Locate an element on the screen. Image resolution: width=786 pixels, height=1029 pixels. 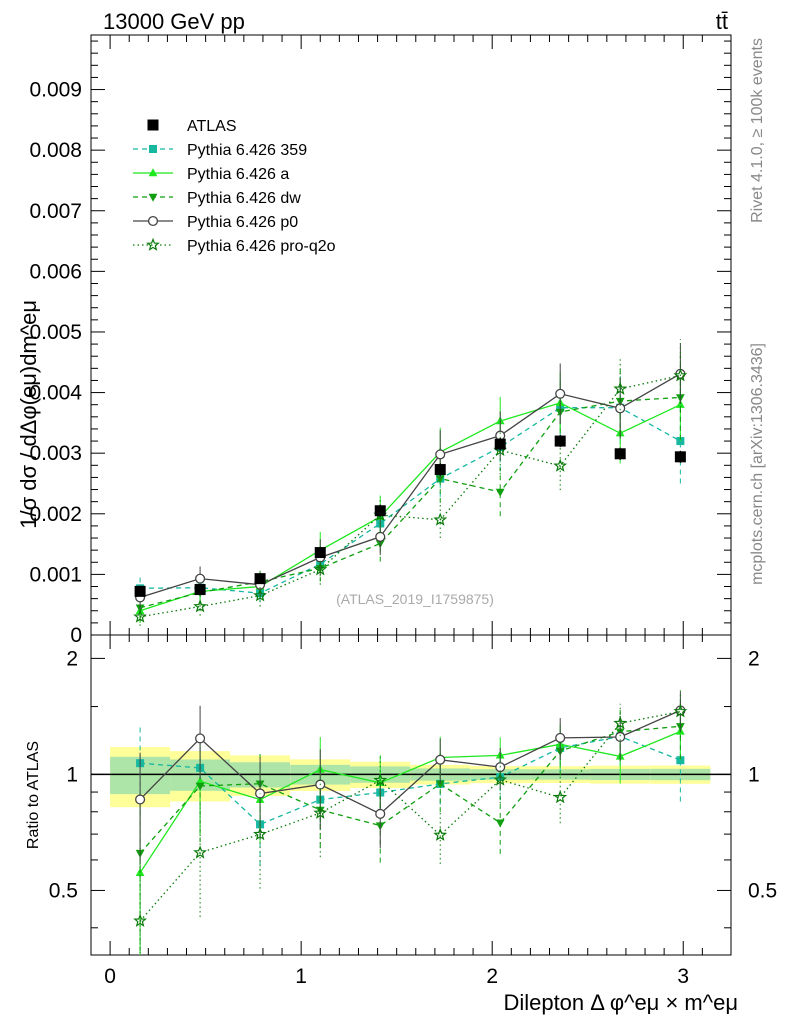
y-axis-title: 1/σ dσ / dΔφ(eμ)dm^eμ is located at coordinates (28, 414).